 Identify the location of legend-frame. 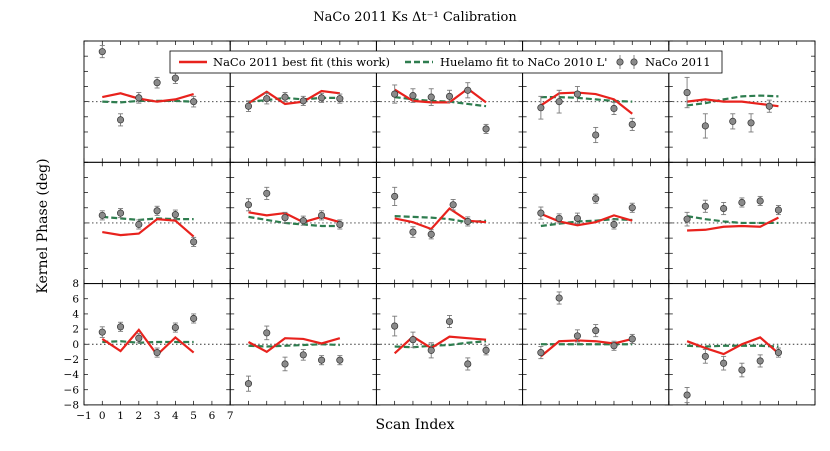
(446, 62).